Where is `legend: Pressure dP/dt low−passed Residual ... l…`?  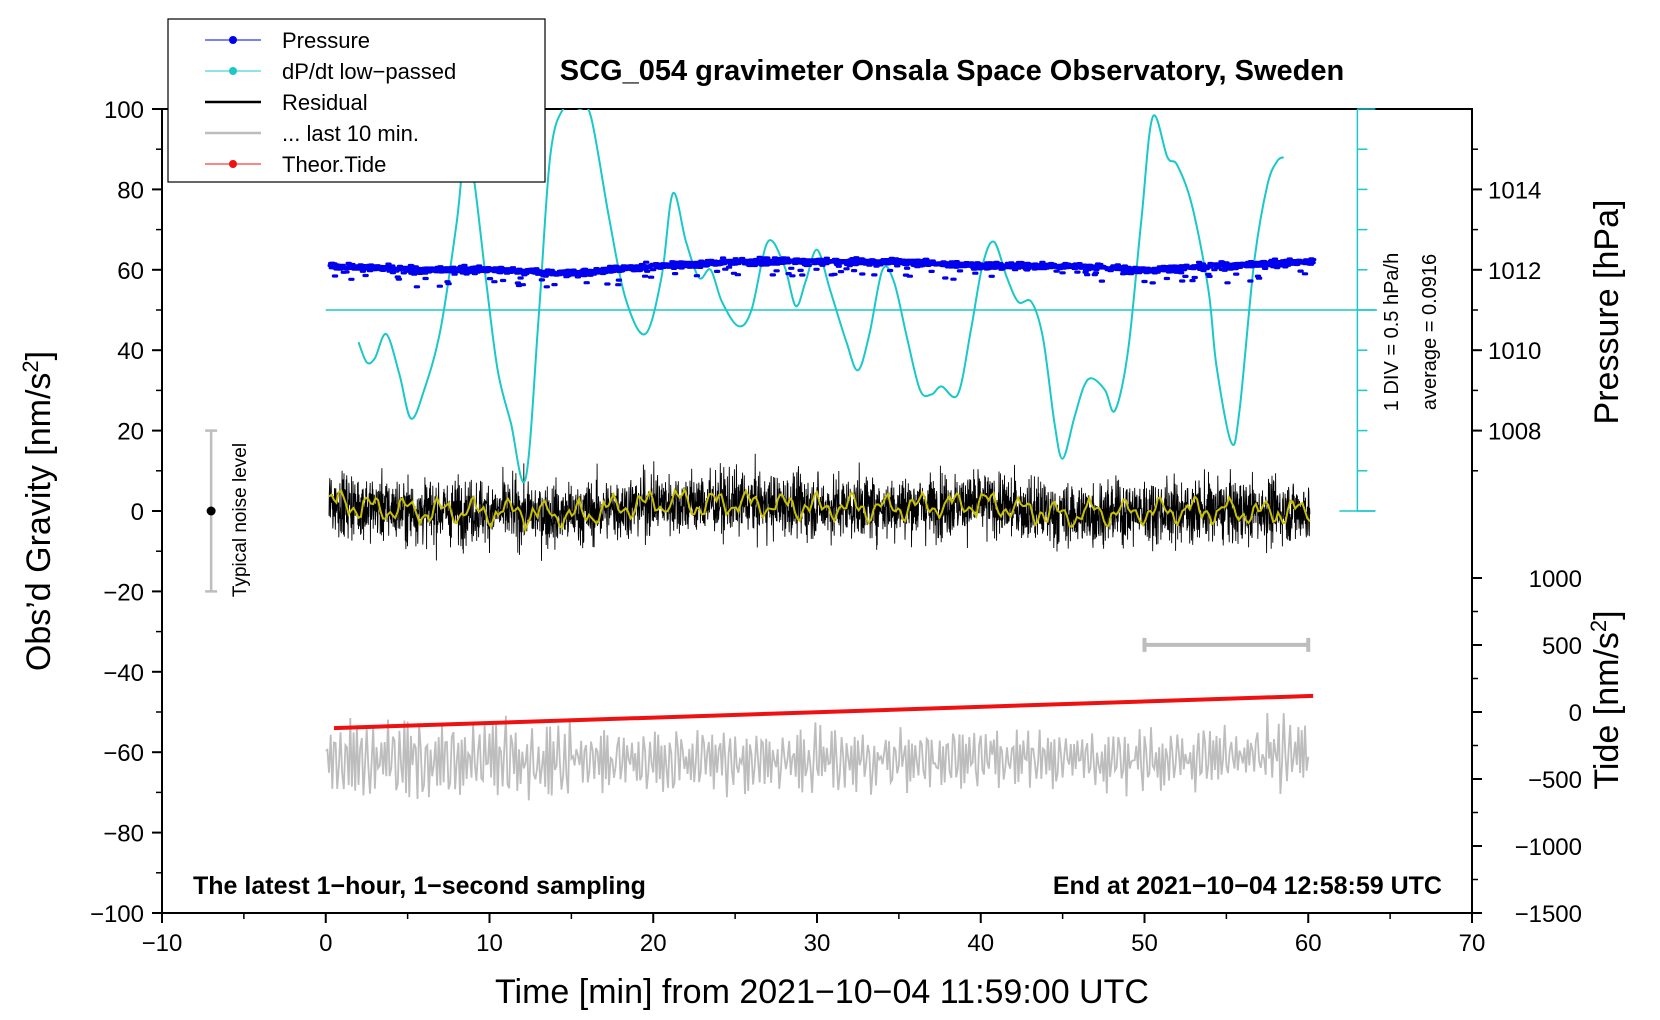
legend: Pressure dP/dt low−passed Residual ... l… is located at coordinates (356, 100).